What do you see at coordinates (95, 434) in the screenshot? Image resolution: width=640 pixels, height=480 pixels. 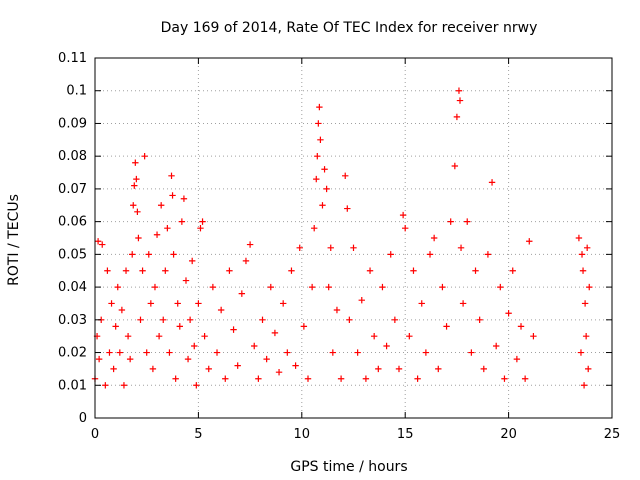 I see `x-tick-label: 0` at bounding box center [95, 434].